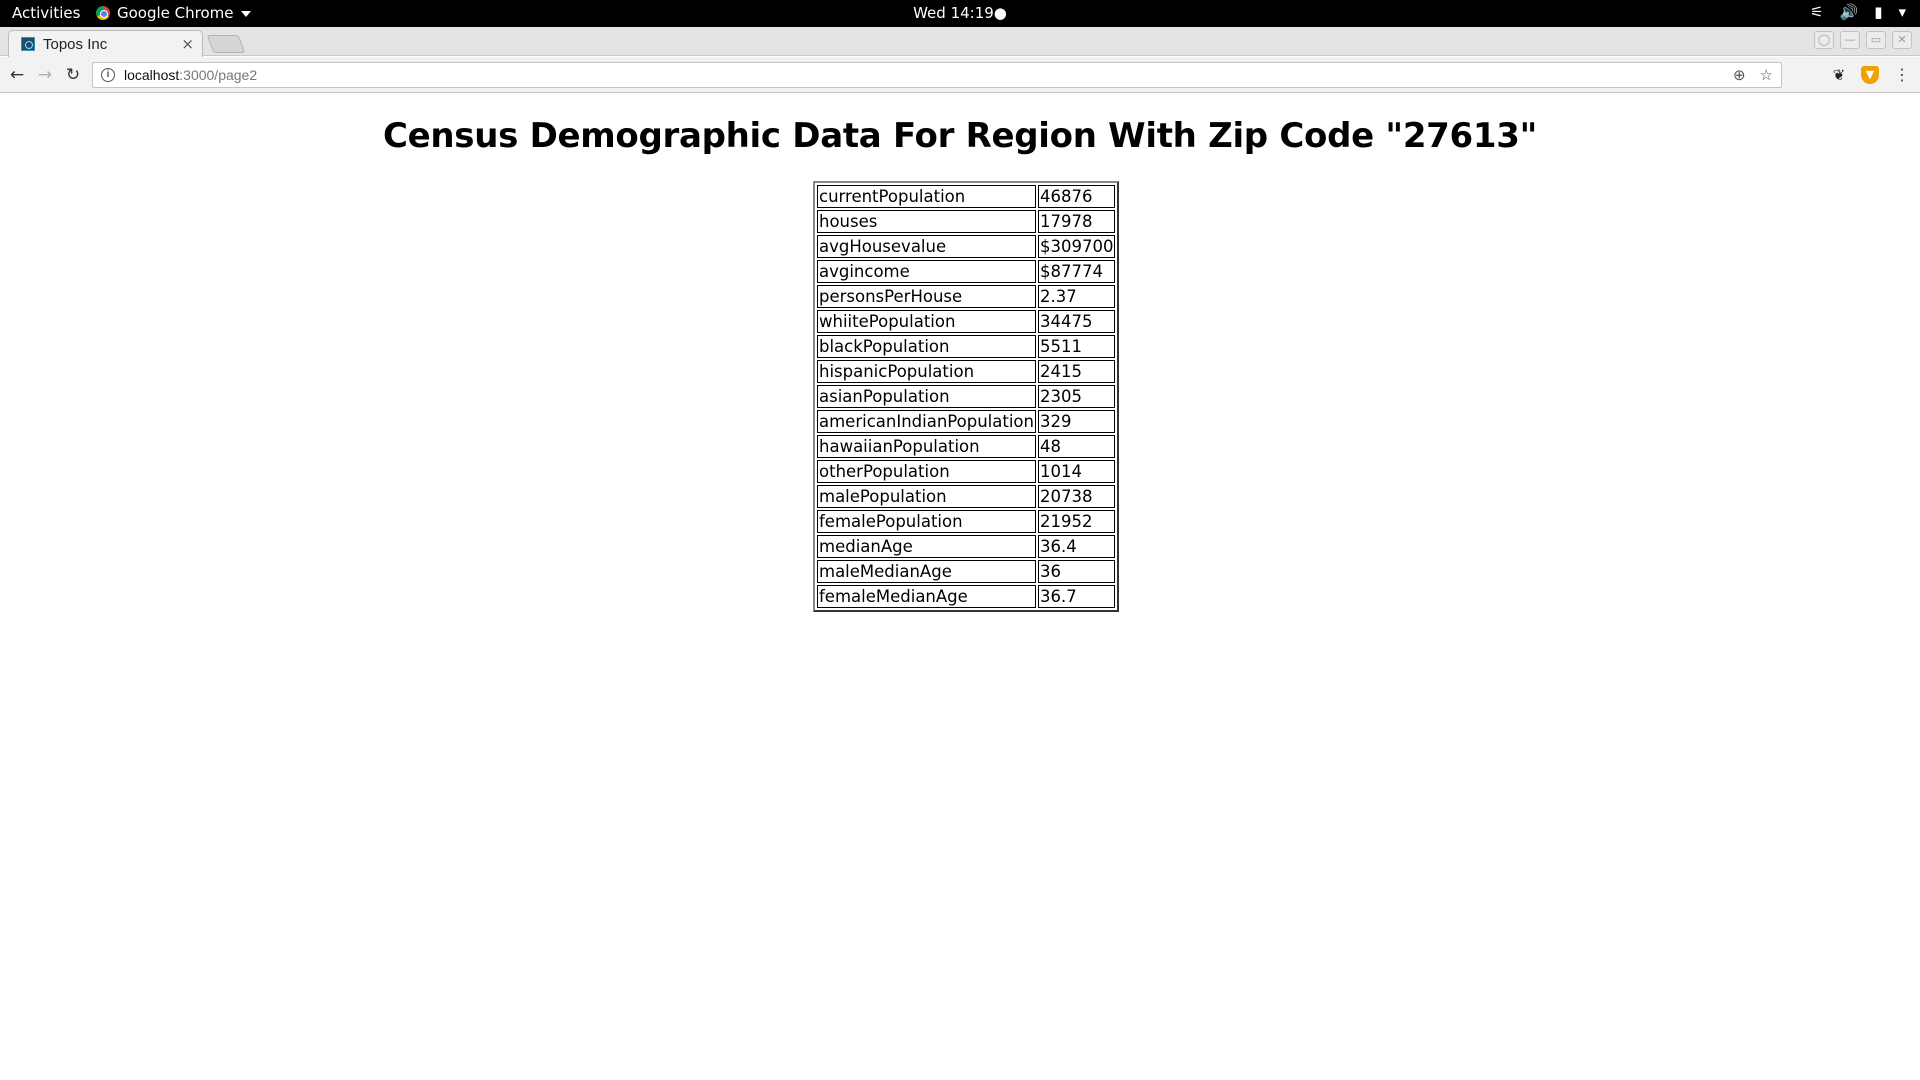  Describe the element at coordinates (937, 75) in the screenshot. I see `address-bar: i localhost :3000/page2 ⊕ ☆` at that location.